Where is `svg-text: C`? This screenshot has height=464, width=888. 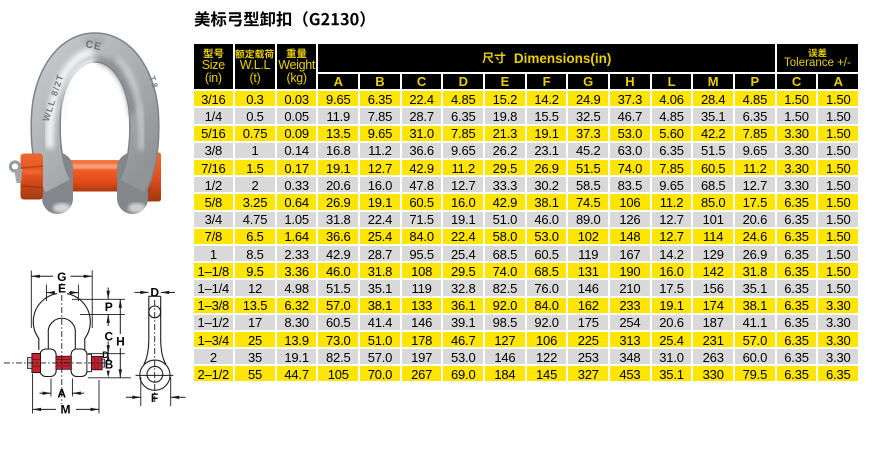
svg-text: C is located at coordinates (108, 336).